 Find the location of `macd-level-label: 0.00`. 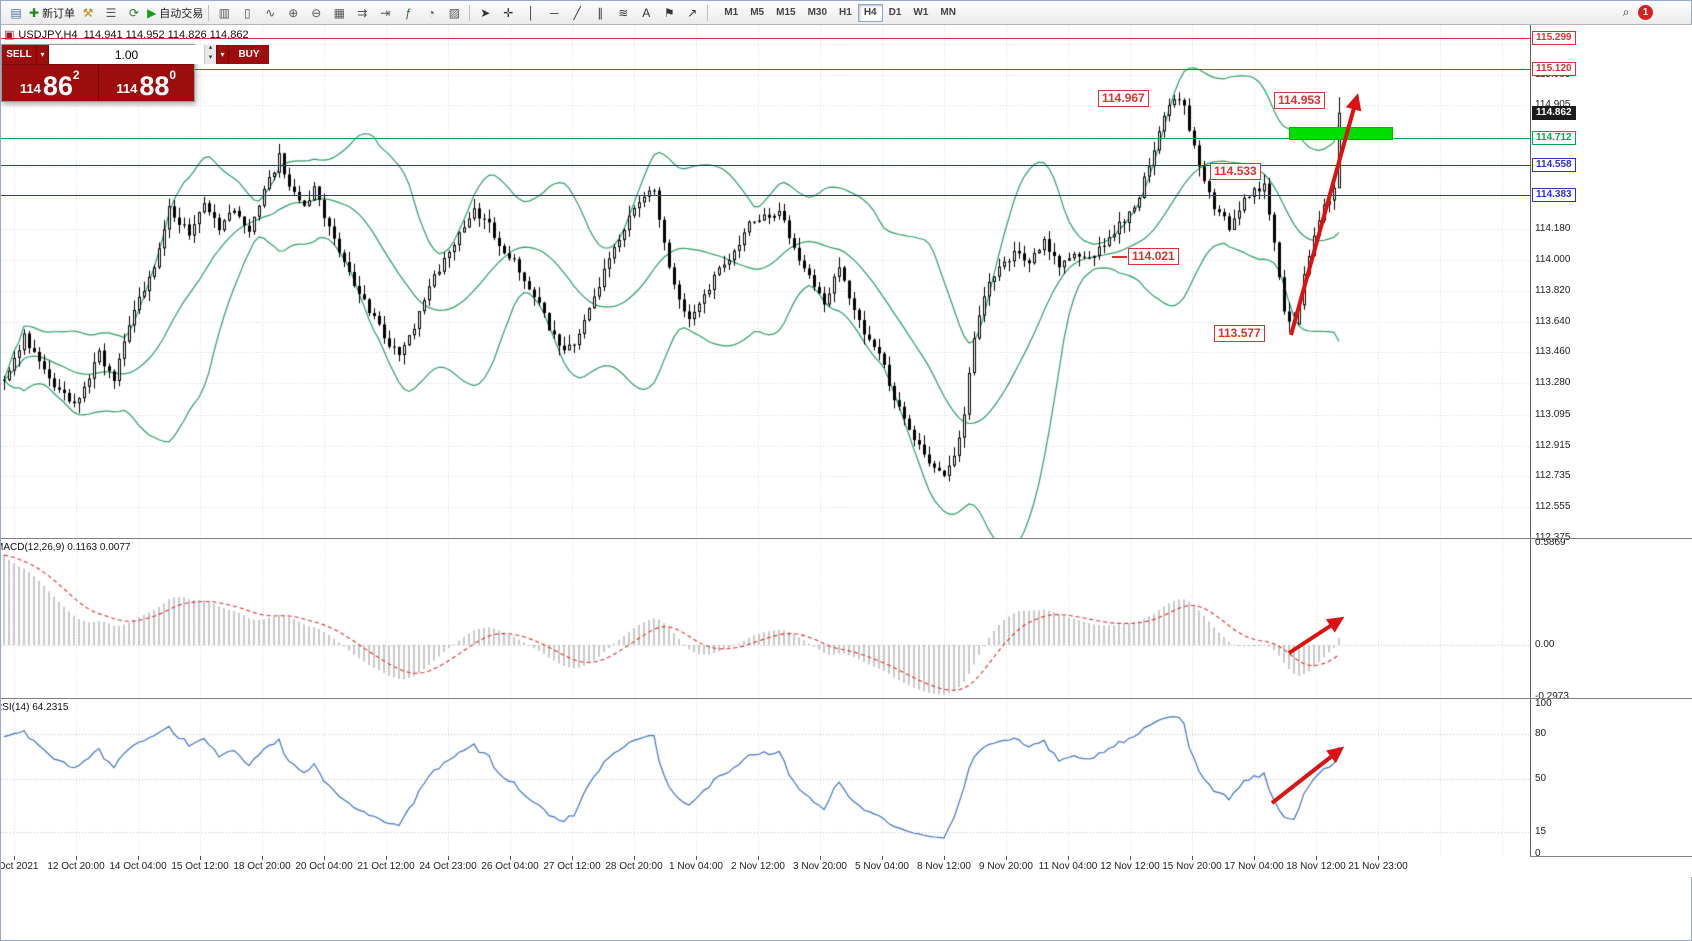

macd-level-label: 0.00 is located at coordinates (1545, 644).